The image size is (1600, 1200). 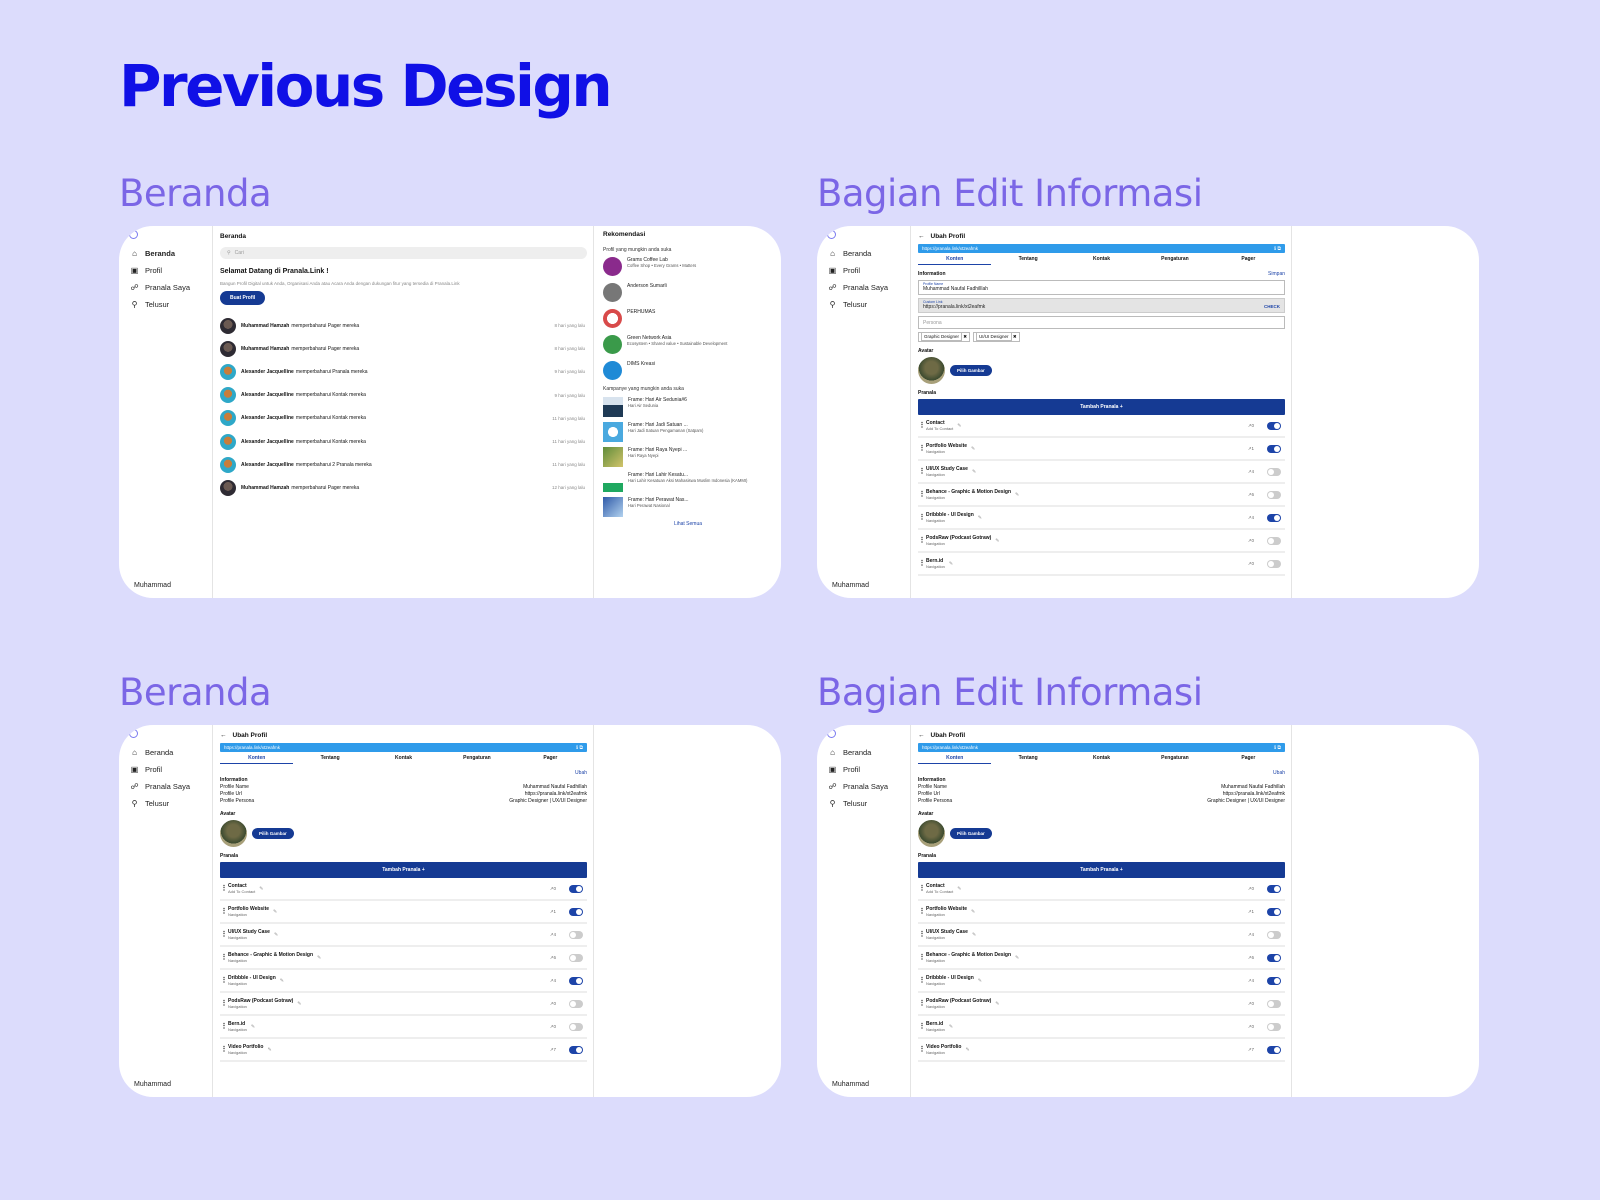 What do you see at coordinates (688, 320) in the screenshot?
I see `profile-recommendation: PERHUMAS` at bounding box center [688, 320].